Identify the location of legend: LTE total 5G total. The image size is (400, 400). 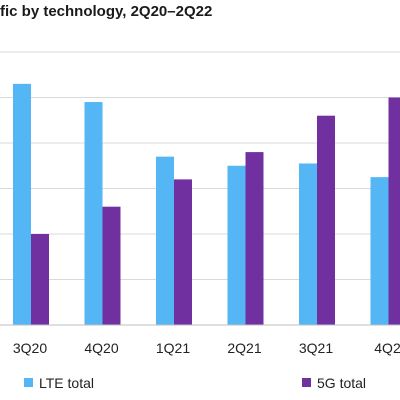
(195, 383).